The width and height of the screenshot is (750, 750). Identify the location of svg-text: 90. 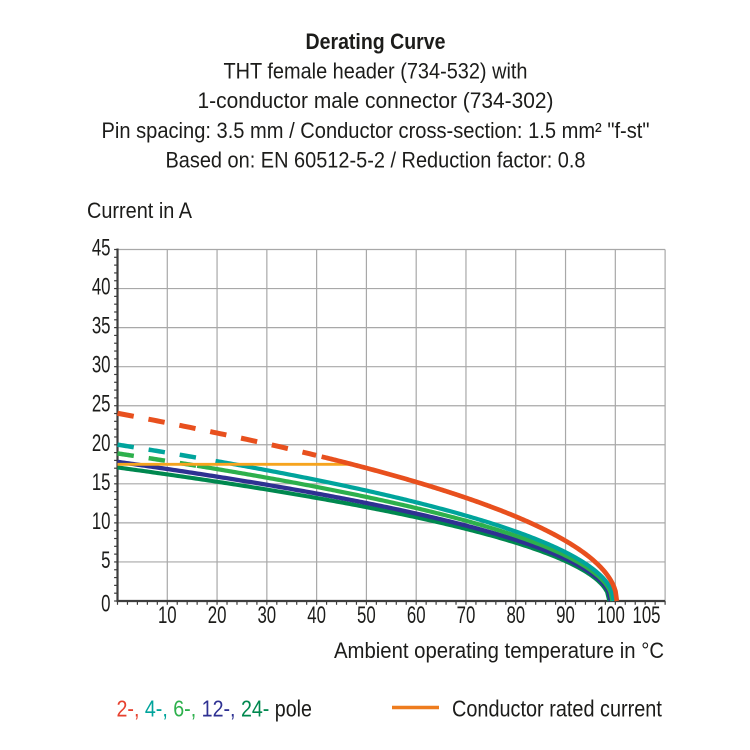
(565, 615).